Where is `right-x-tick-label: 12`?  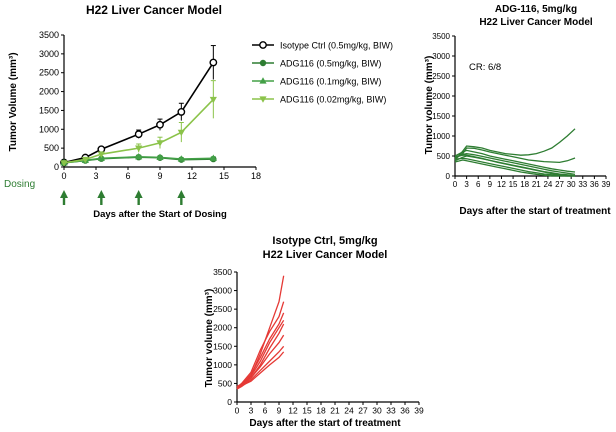 right-x-tick-label: 12 is located at coordinates (501, 184).